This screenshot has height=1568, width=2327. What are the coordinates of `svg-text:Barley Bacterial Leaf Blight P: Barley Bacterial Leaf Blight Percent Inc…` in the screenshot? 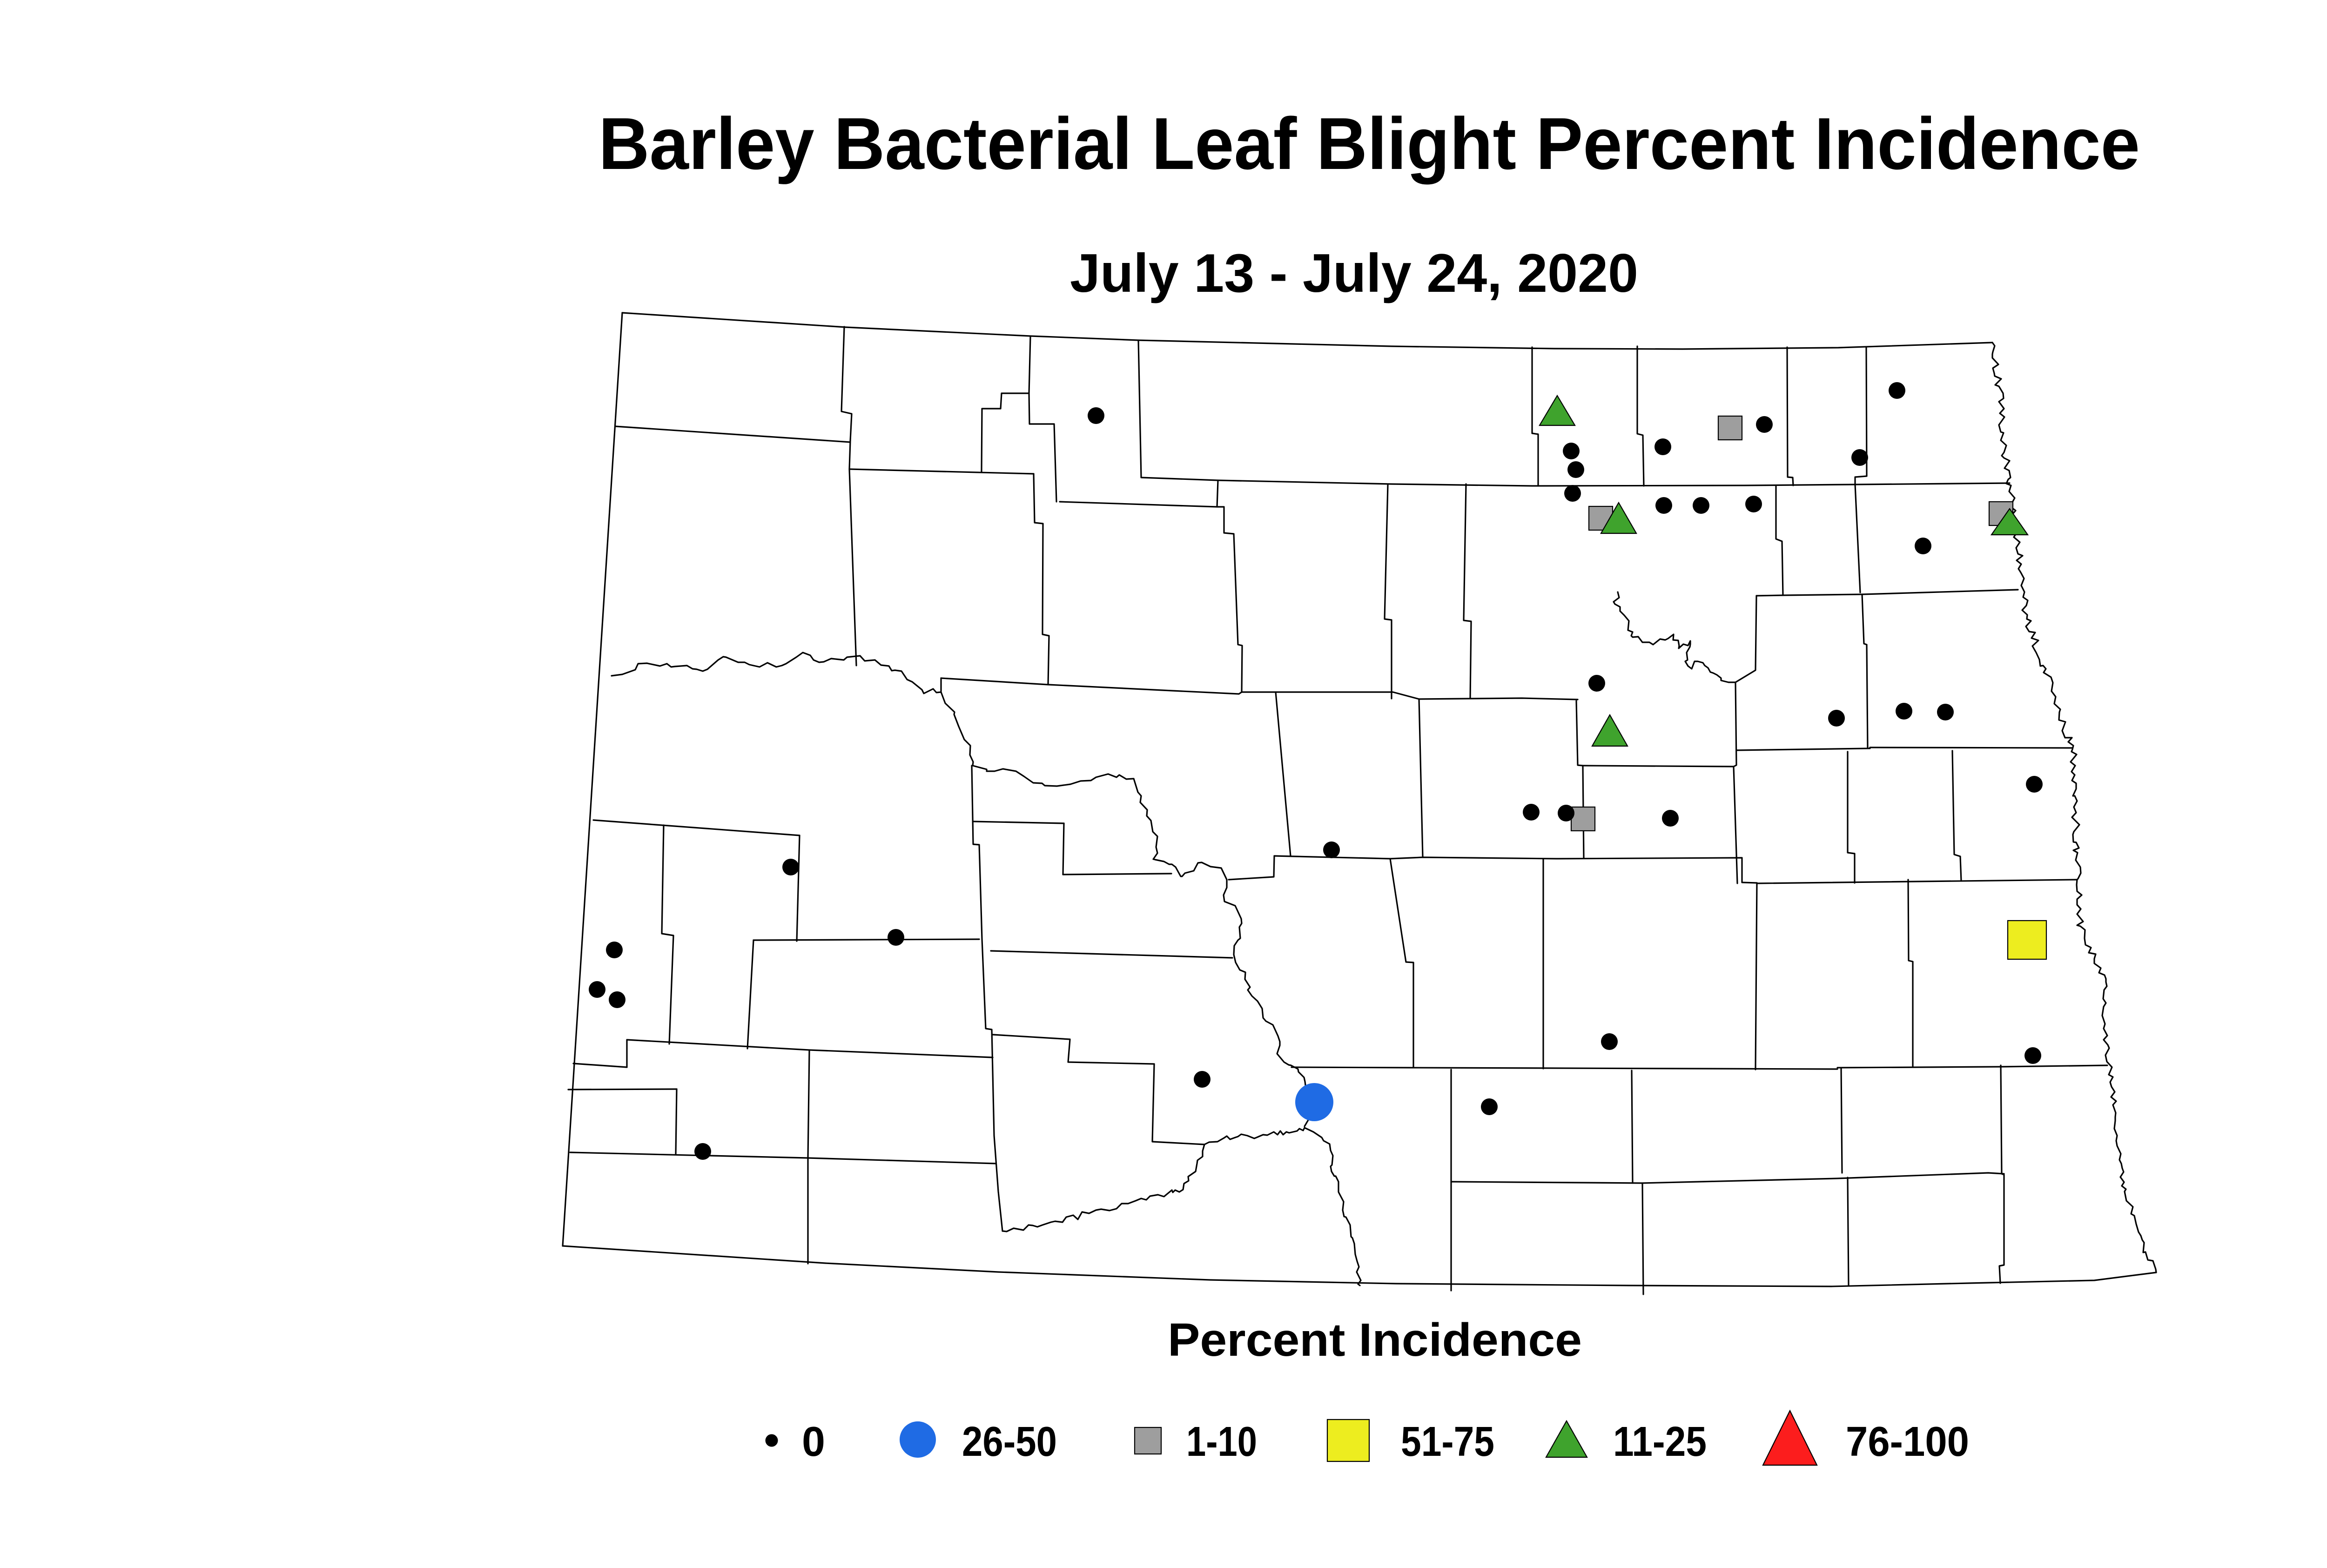 It's located at (1369, 144).